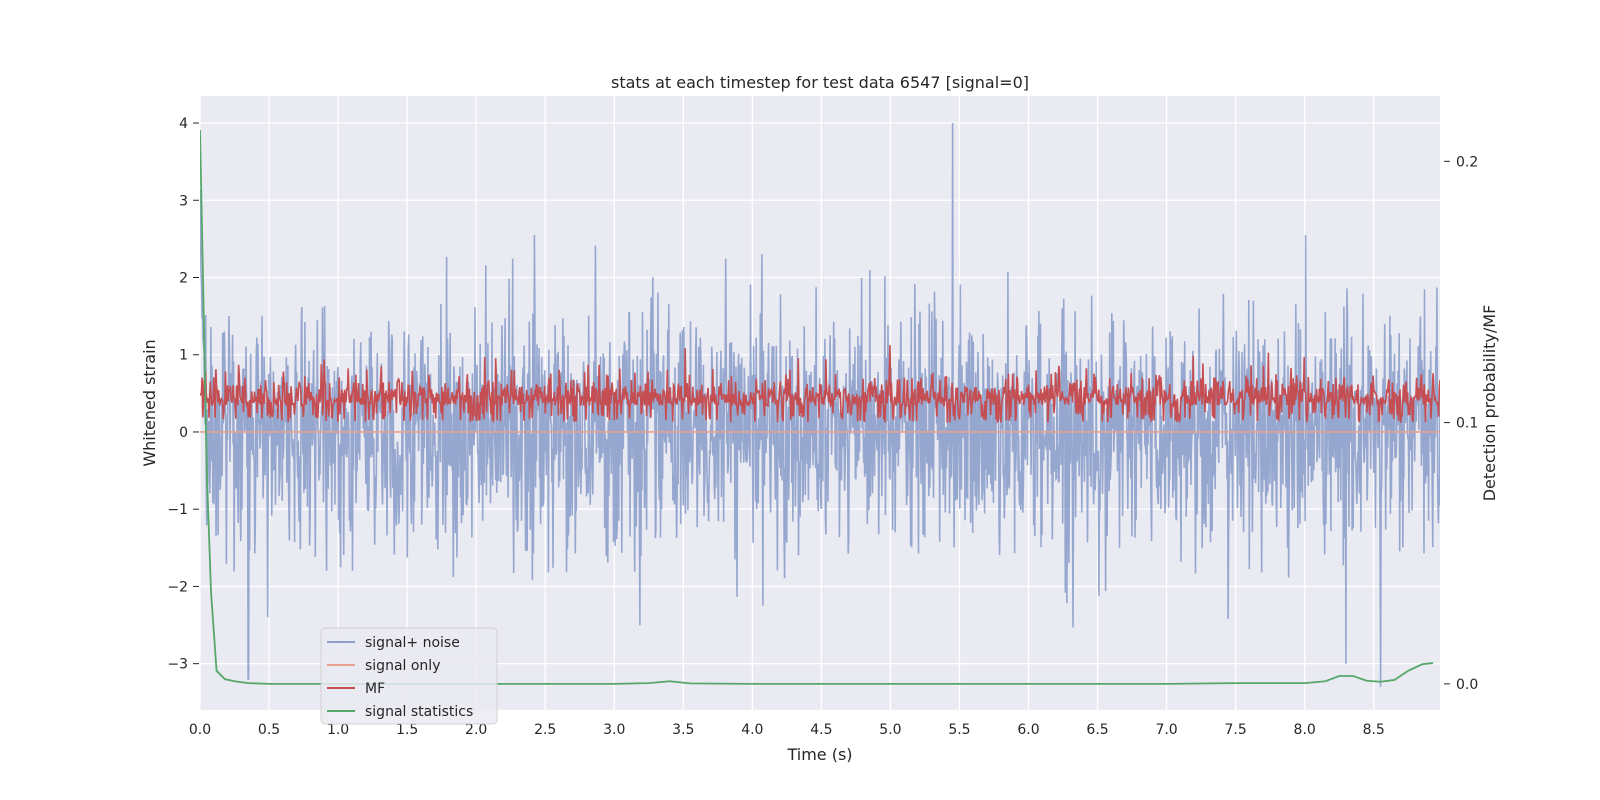  Describe the element at coordinates (820, 384) in the screenshot. I see `series-mf-line` at that location.